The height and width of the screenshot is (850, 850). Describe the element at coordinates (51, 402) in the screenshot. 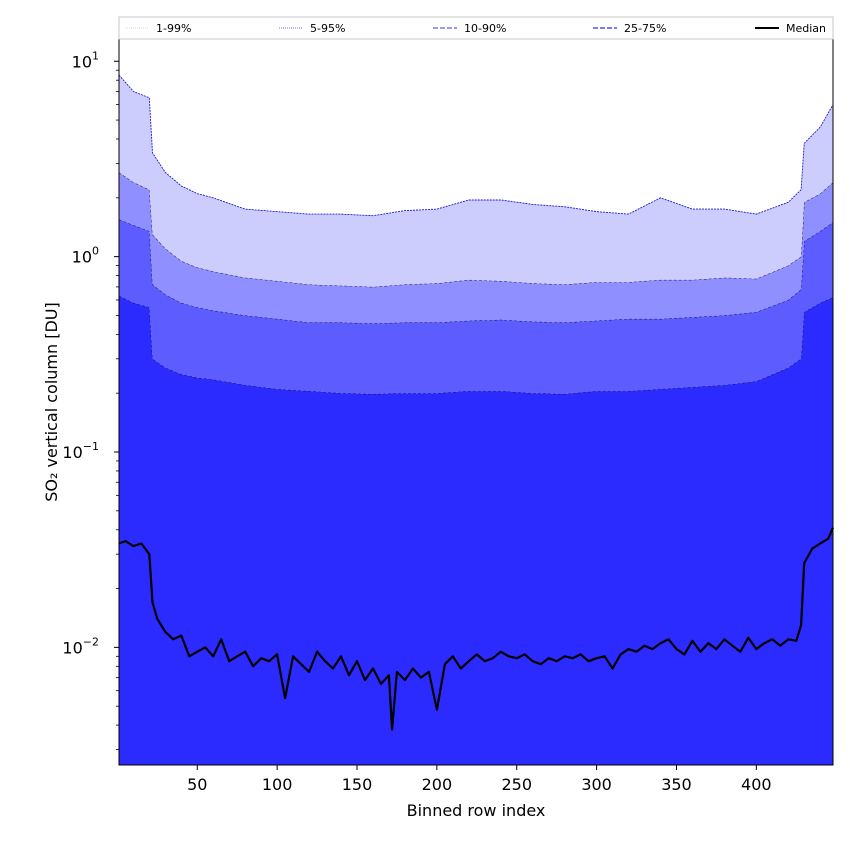

I see `y-axis-label: SO₂ vertical column [DU]` at that location.